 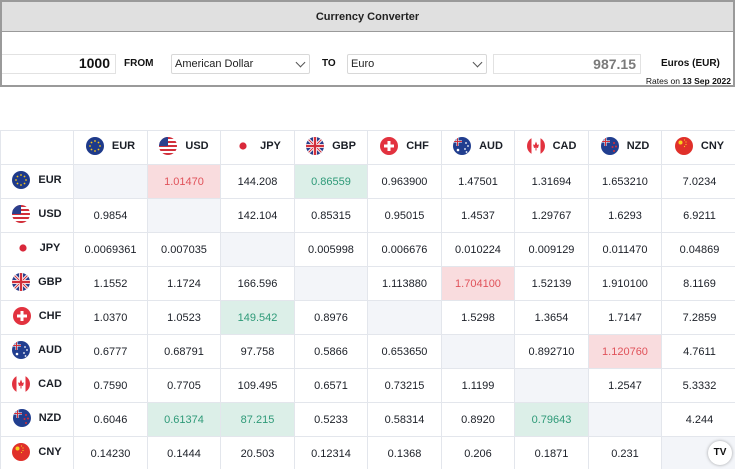 What do you see at coordinates (37, 249) in the screenshot?
I see `row-header-jpy: JPY` at bounding box center [37, 249].